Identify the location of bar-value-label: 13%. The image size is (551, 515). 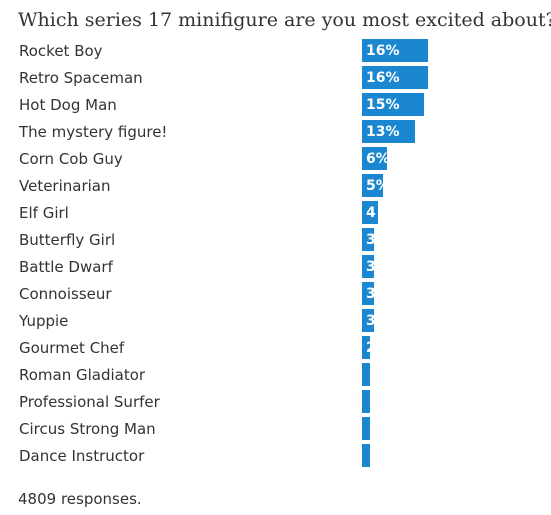
(383, 132).